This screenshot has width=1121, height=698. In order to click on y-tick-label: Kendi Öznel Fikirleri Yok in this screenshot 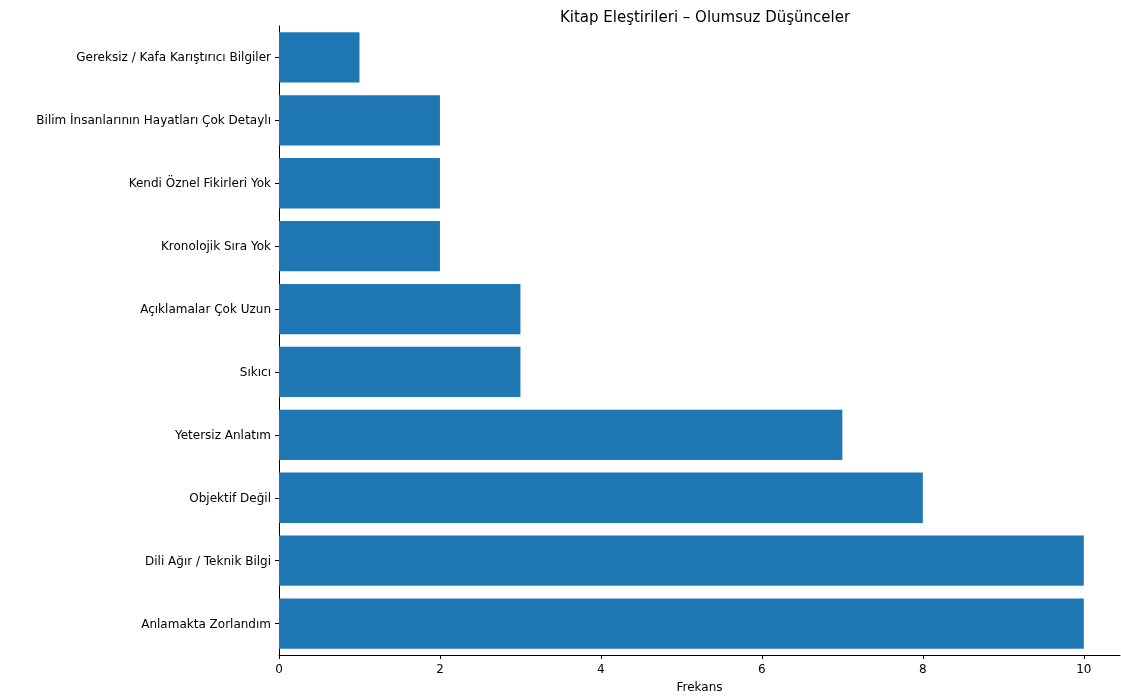, I will do `click(200, 182)`.